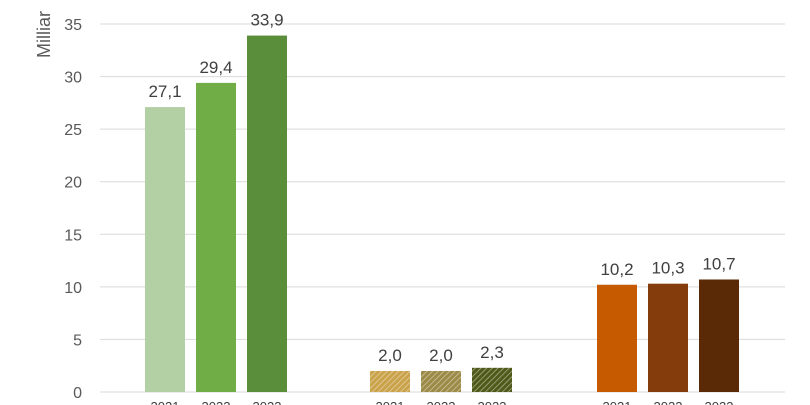  Describe the element at coordinates (215, 67) in the screenshot. I see `data-label: 29,4` at that location.